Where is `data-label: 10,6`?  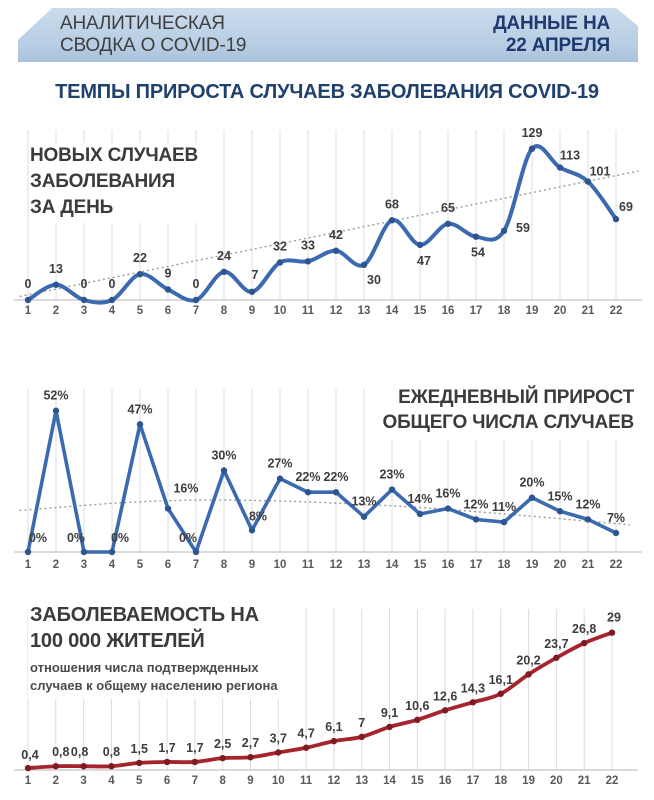 data-label: 10,6 is located at coordinates (417, 706).